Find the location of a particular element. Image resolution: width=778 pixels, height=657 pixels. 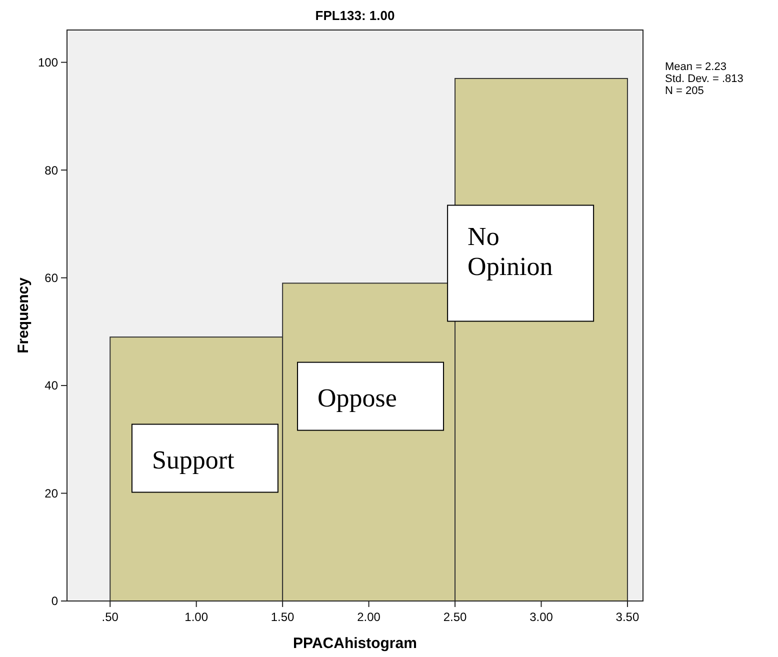

annotation: Oppose is located at coordinates (357, 397).